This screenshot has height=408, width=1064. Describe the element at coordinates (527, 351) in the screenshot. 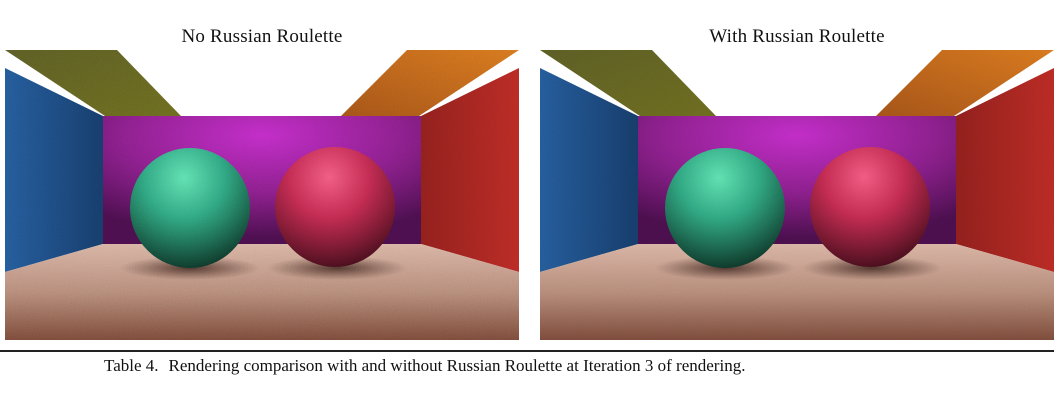

I see `caption-divider` at that location.